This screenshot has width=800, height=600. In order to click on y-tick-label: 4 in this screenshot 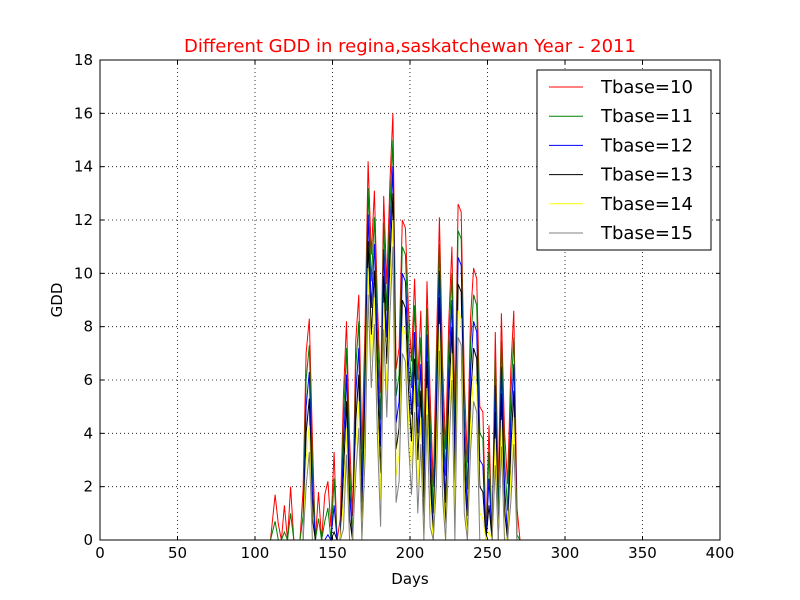, I will do `click(88, 433)`.